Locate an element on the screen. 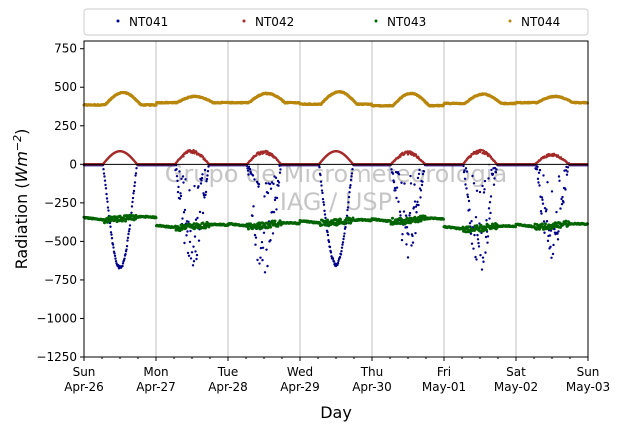  x-tick-label-day: Wed is located at coordinates (300, 372).